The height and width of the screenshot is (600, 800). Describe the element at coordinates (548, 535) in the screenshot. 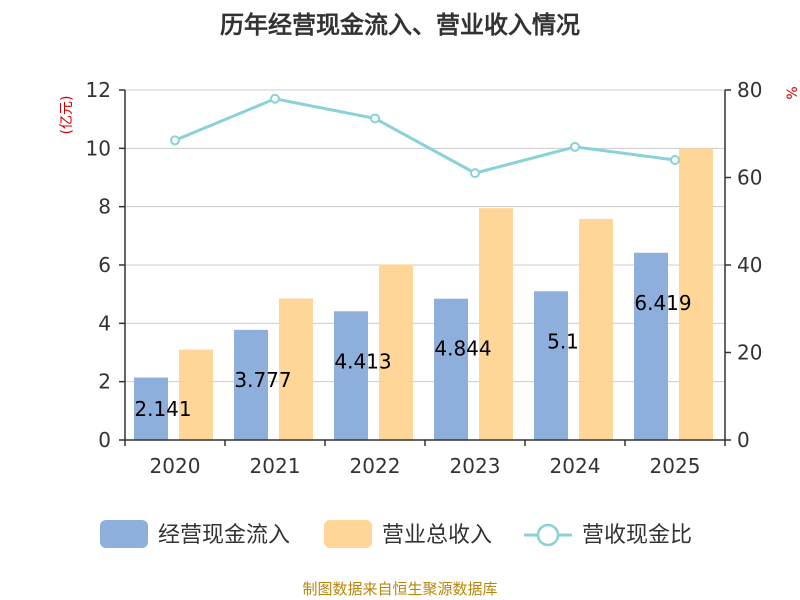

I see `legend-marker-swatch` at that location.